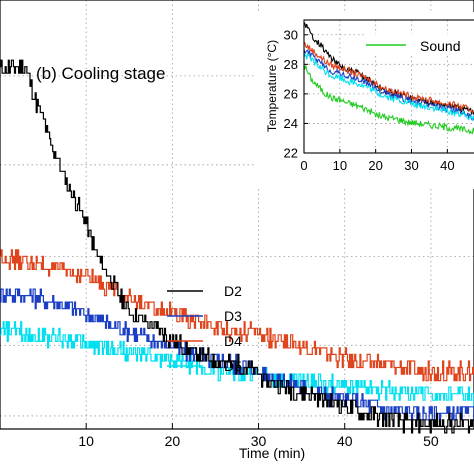 This screenshot has width=474, height=474. What do you see at coordinates (291, 34) in the screenshot?
I see `inset-y-tick-label-30: 30` at bounding box center [291, 34].